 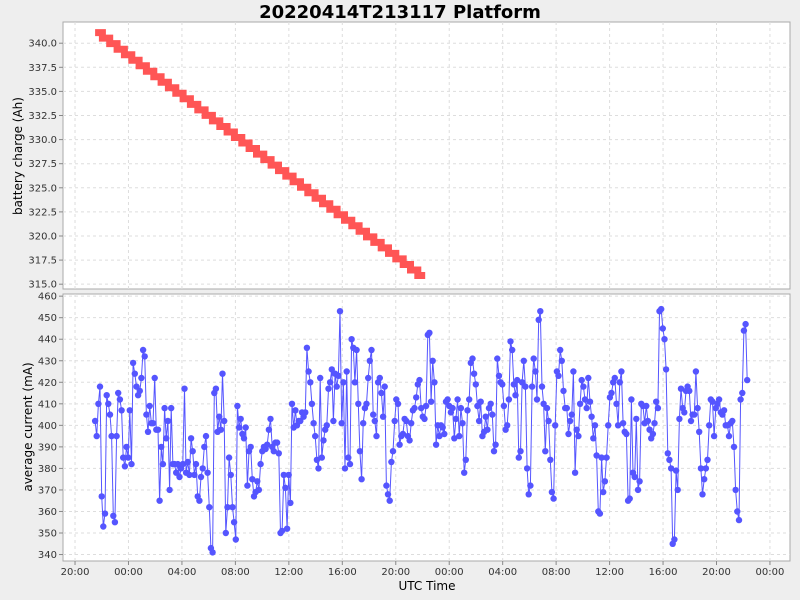 What do you see at coordinates (47, 297) in the screenshot?
I see `current-y-tick-label: 460` at bounding box center [47, 297].